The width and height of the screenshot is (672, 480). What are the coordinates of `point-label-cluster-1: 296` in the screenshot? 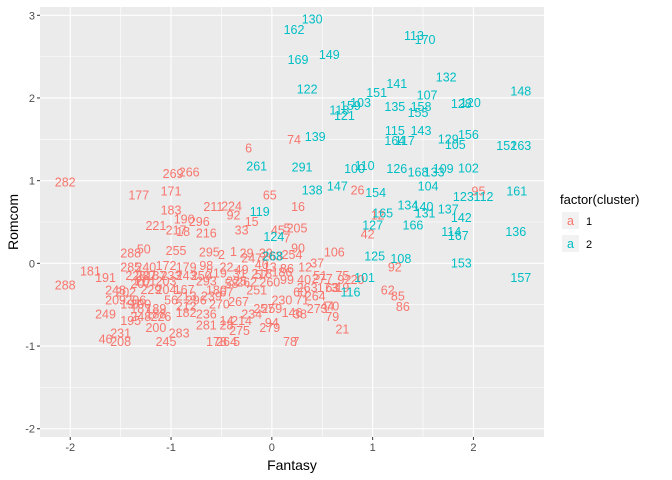 It's located at (196, 301).